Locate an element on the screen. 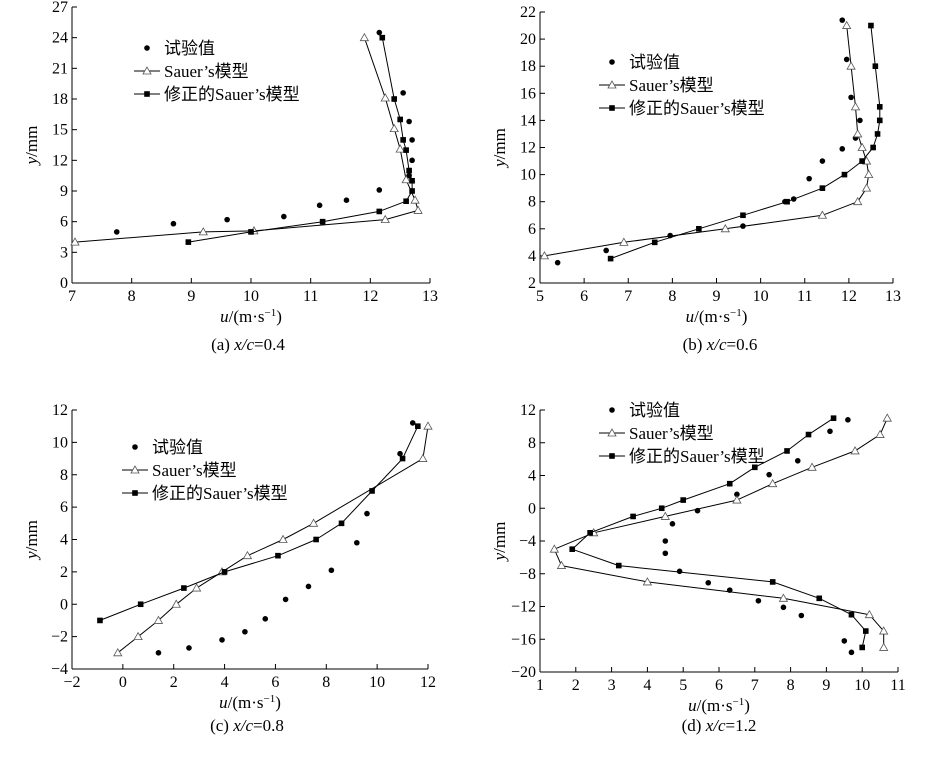  y-tick-label: 12 is located at coordinates (528, 410).